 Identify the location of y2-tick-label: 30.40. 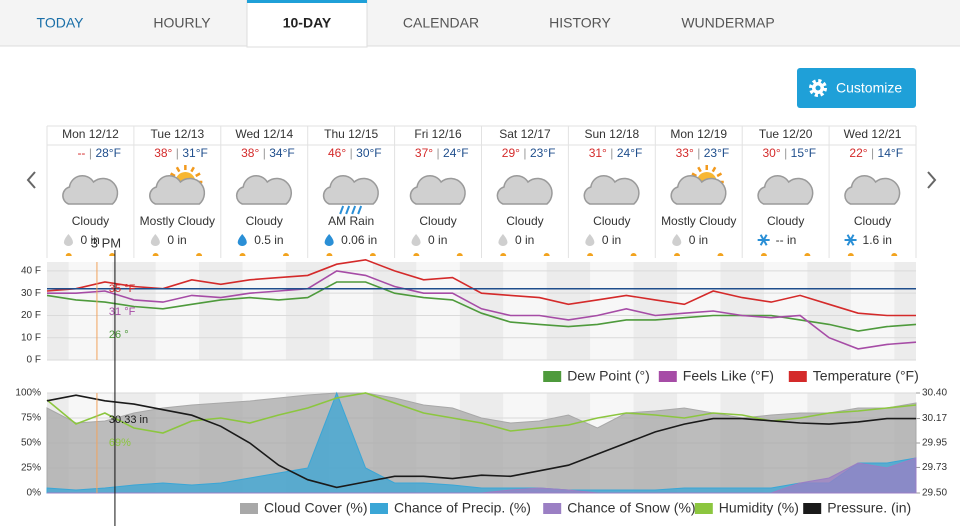
(934, 393).